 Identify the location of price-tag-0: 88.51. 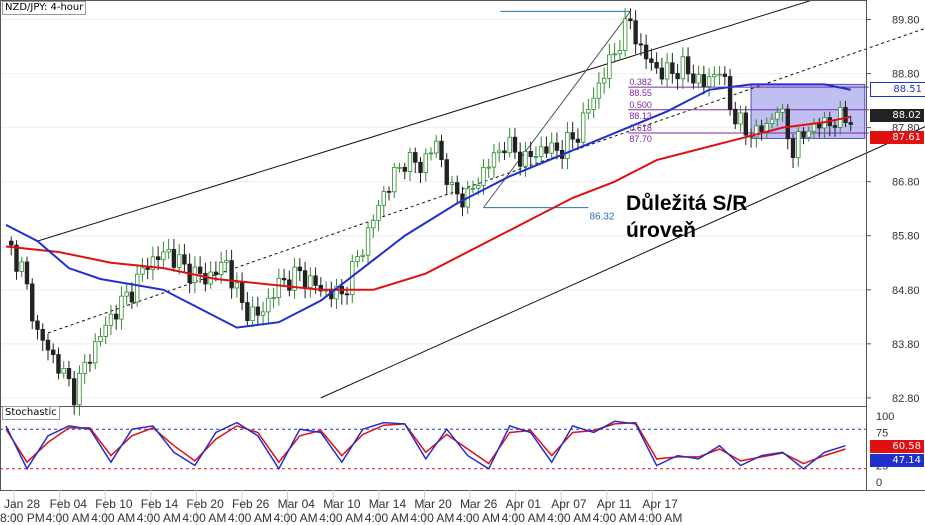
(897, 90).